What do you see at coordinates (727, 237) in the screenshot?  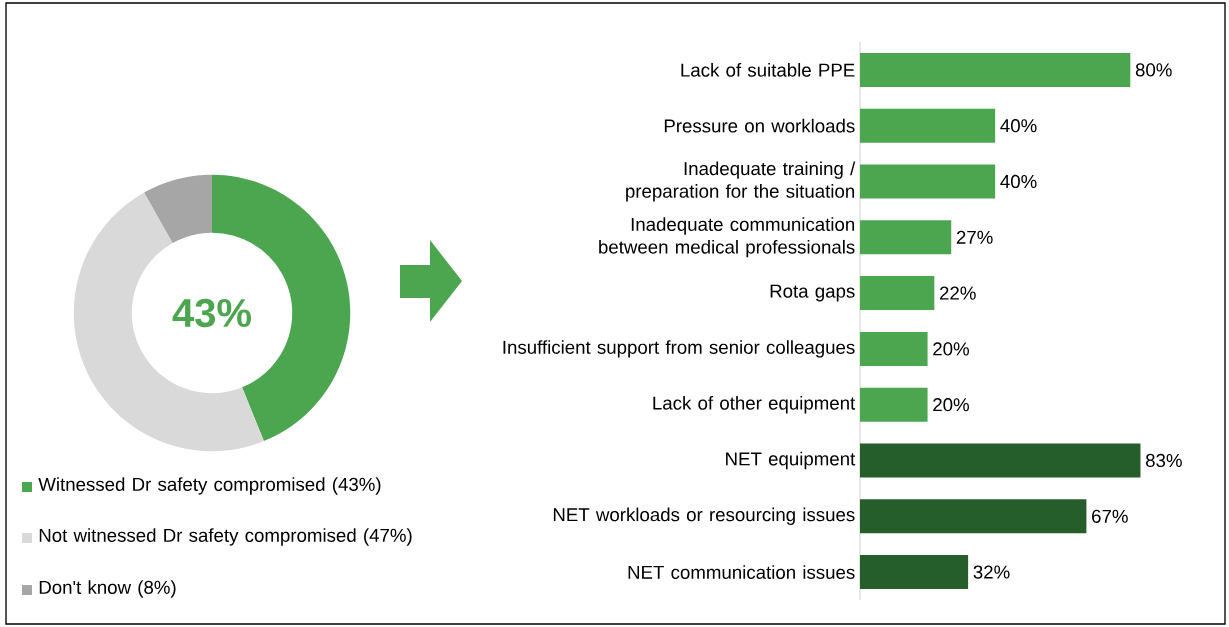 I see `y-tick-label: Inadequate communication between medical professionals` at bounding box center [727, 237].